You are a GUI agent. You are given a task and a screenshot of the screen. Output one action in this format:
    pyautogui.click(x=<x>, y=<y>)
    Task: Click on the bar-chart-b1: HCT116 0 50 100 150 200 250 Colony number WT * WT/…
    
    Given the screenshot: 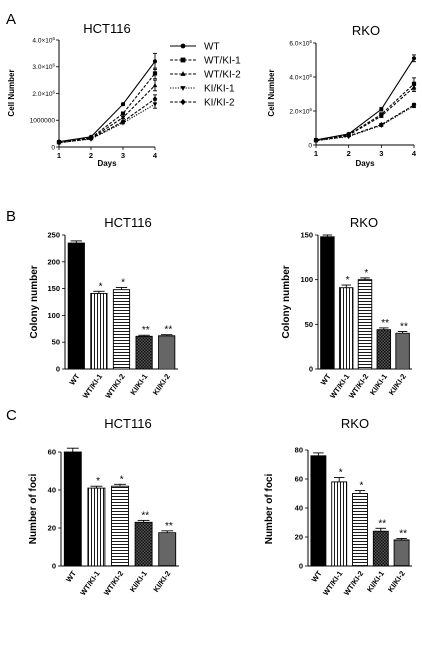 What is the action you would take?
    pyautogui.click(x=103, y=307)
    